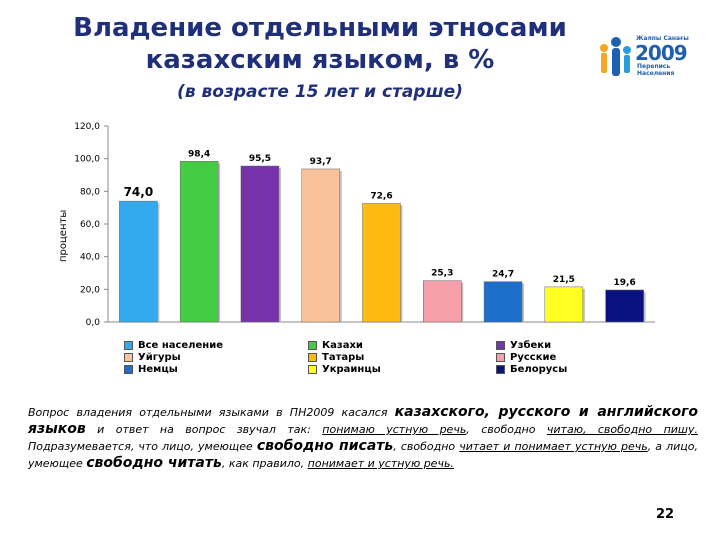 The width and height of the screenshot is (720, 540). I want to click on legend-item: Русские, so click(526, 358).